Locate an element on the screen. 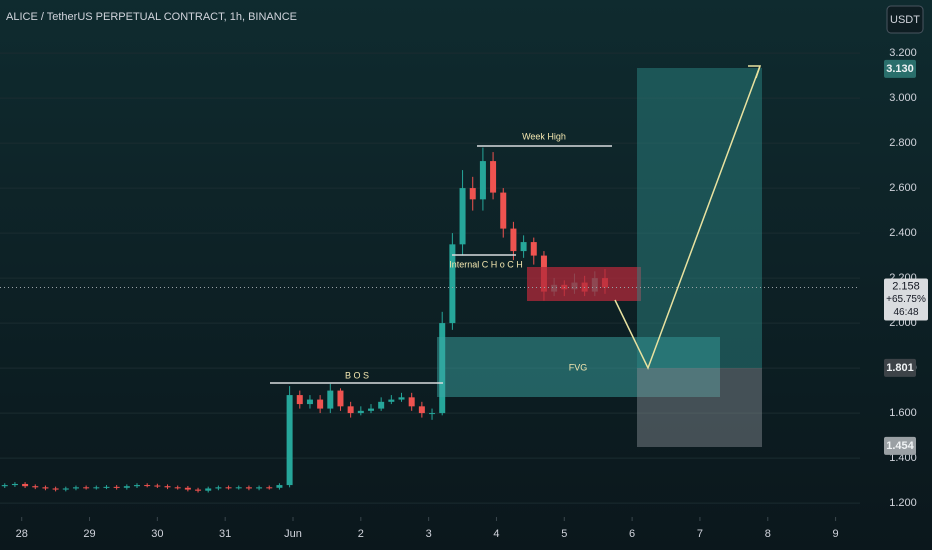  projection-path is located at coordinates (687, 217).